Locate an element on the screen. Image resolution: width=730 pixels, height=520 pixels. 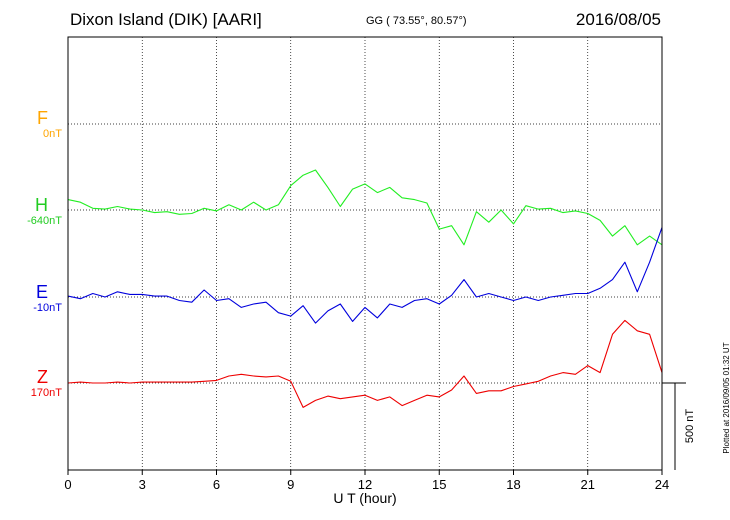
component-name-f: F is located at coordinates (42, 118).